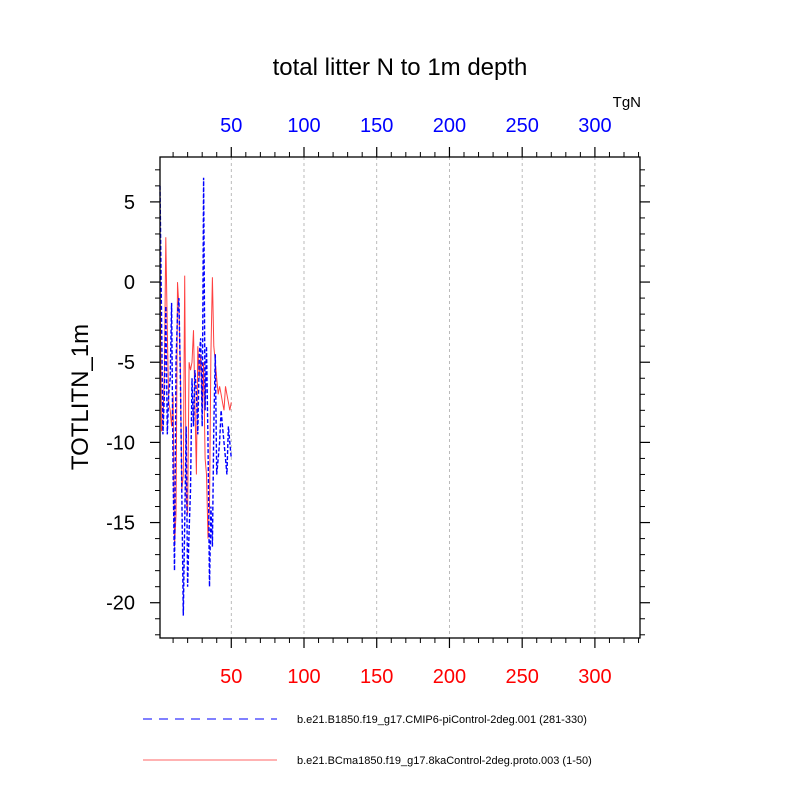 The image size is (800, 800). I want to click on top-x-tick-labels: 50 100 150 200 250 300, so click(415, 126).